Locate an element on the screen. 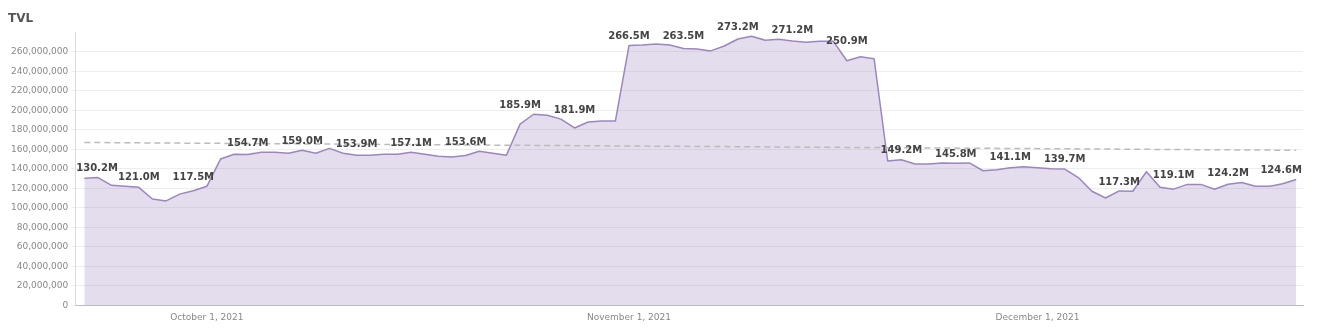  data-label: 149.2M is located at coordinates (901, 150).